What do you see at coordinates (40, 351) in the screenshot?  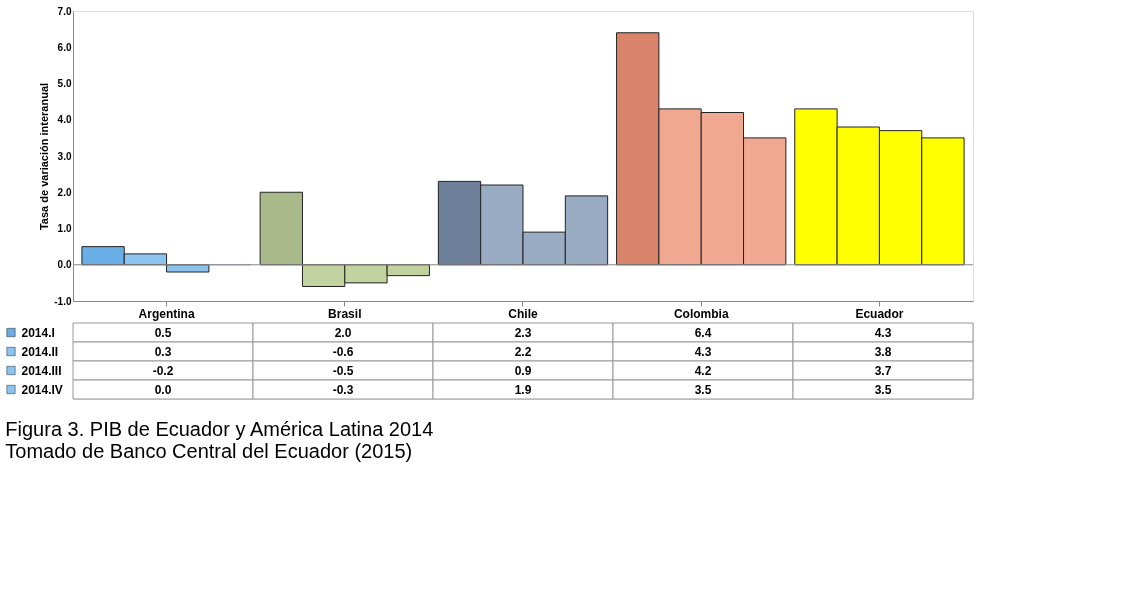 I see `legend-label: 2014.II` at bounding box center [40, 351].